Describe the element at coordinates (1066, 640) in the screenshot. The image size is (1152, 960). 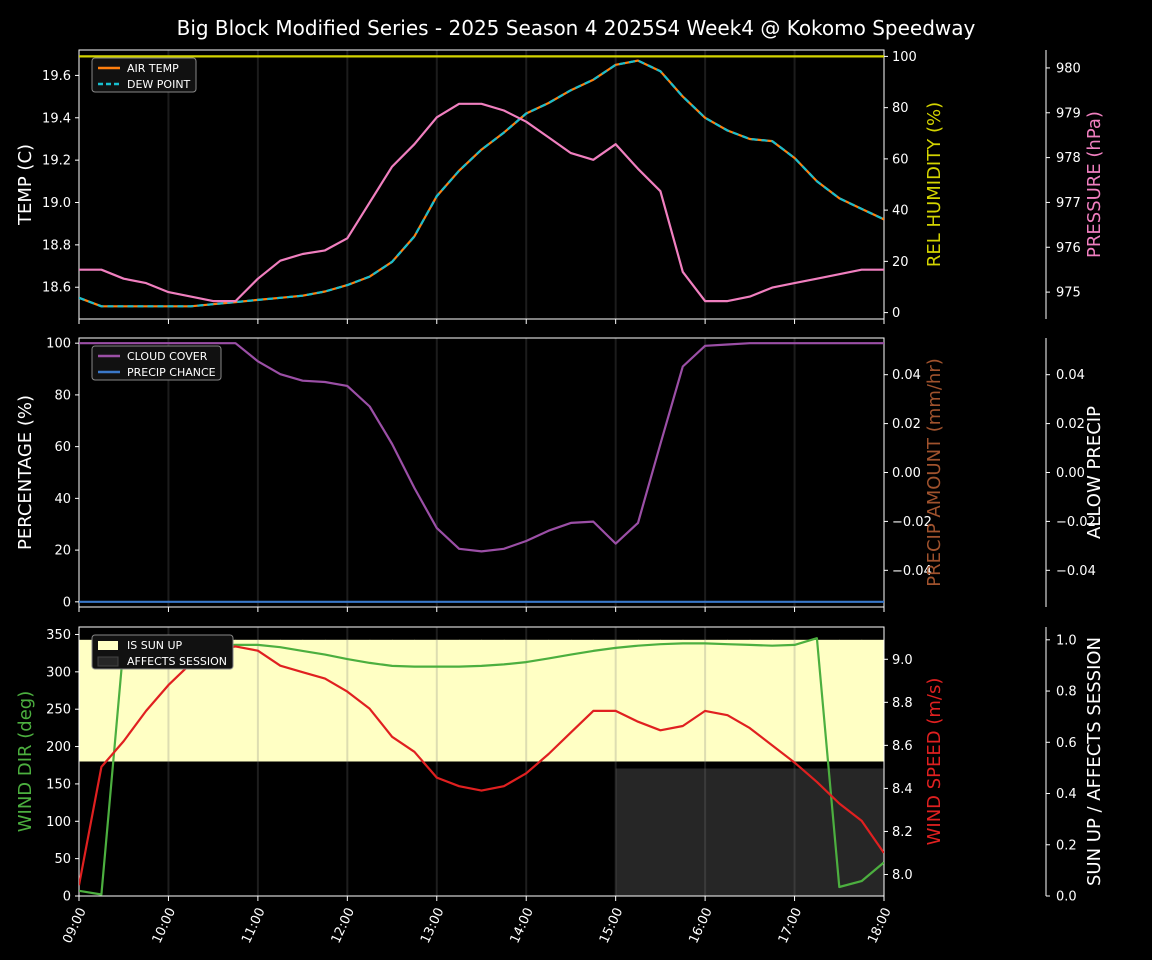
I see `third-axis-tick-label: 1.0` at that location.